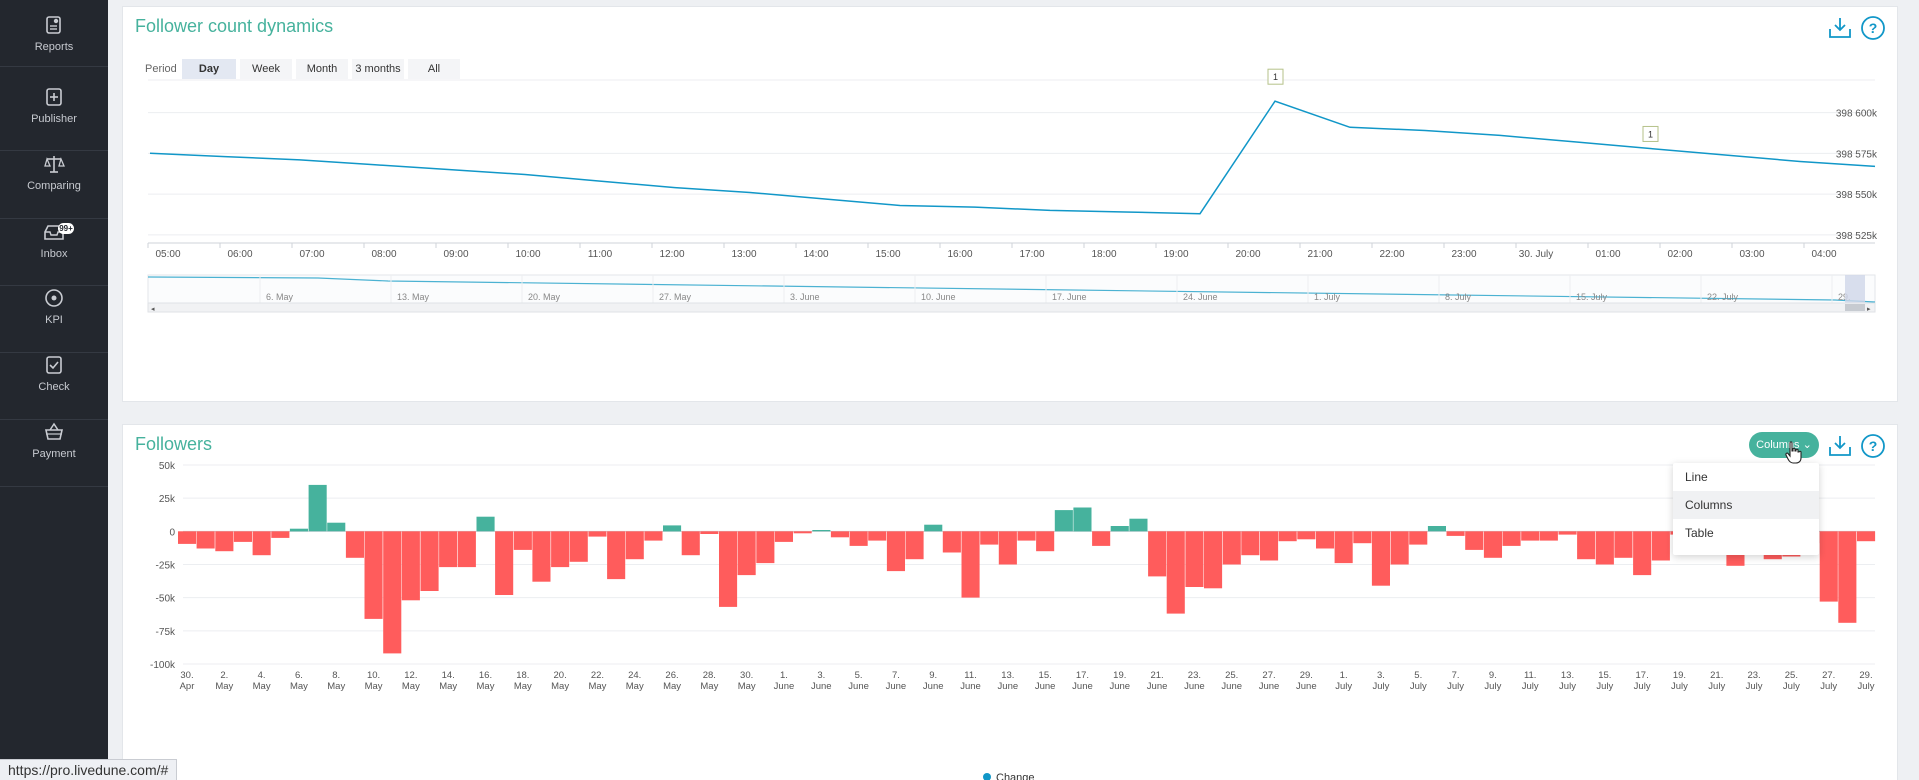 The width and height of the screenshot is (1919, 780). What do you see at coordinates (1679, 681) in the screenshot?
I see `x-tick-label: 19. July` at bounding box center [1679, 681].